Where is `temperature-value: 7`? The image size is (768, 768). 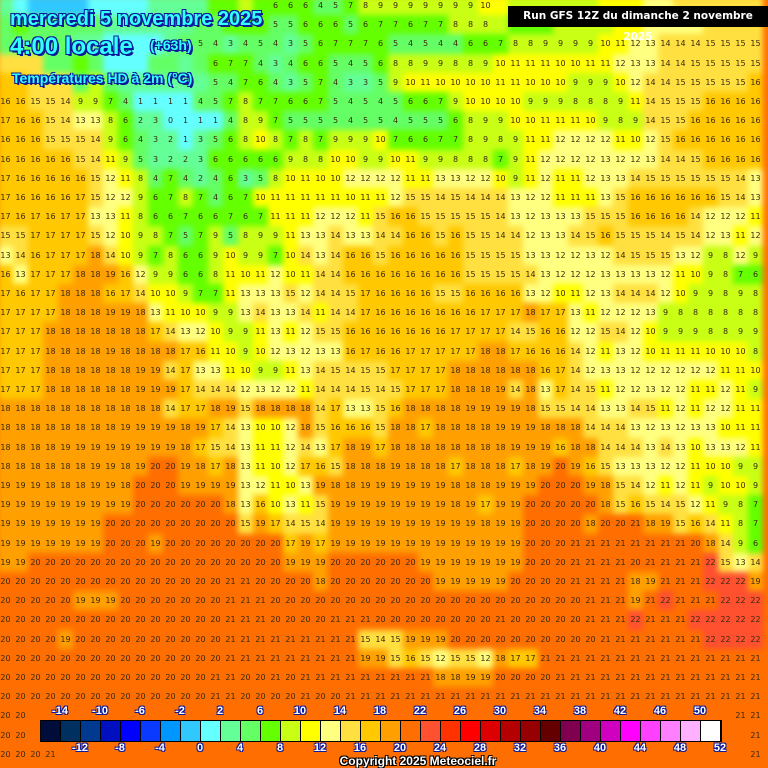 temperature-value: 7 is located at coordinates (245, 63).